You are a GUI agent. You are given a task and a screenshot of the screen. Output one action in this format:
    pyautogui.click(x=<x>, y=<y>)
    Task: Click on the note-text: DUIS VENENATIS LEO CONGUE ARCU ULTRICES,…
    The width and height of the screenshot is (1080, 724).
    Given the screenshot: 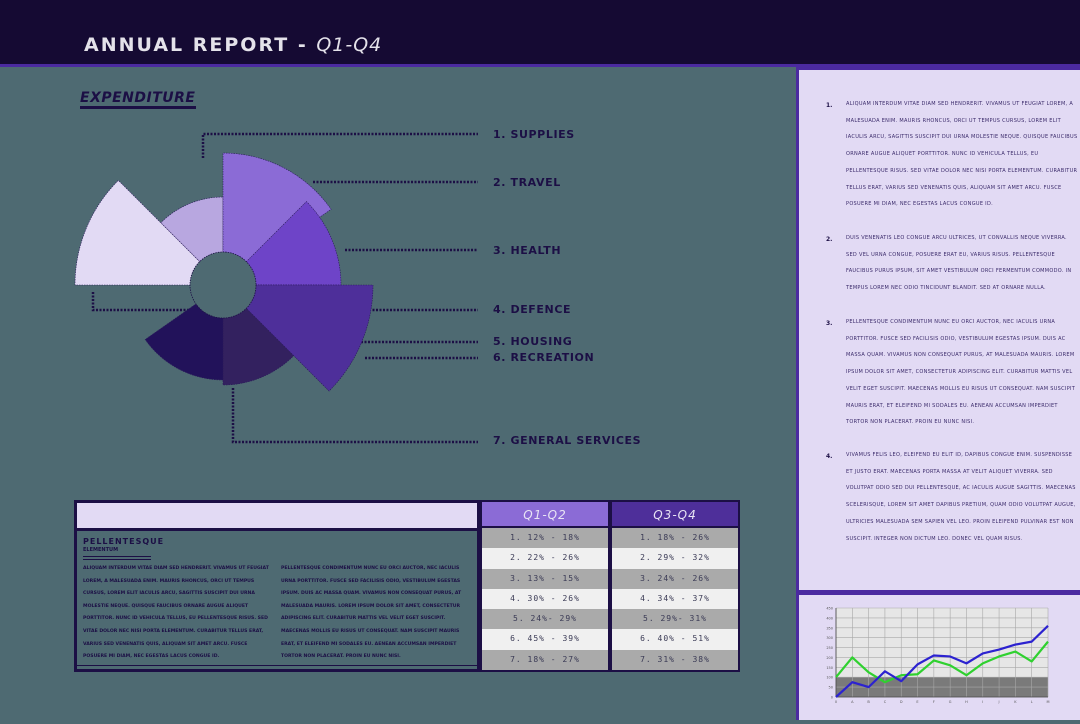 What is the action you would take?
    pyautogui.click(x=959, y=263)
    